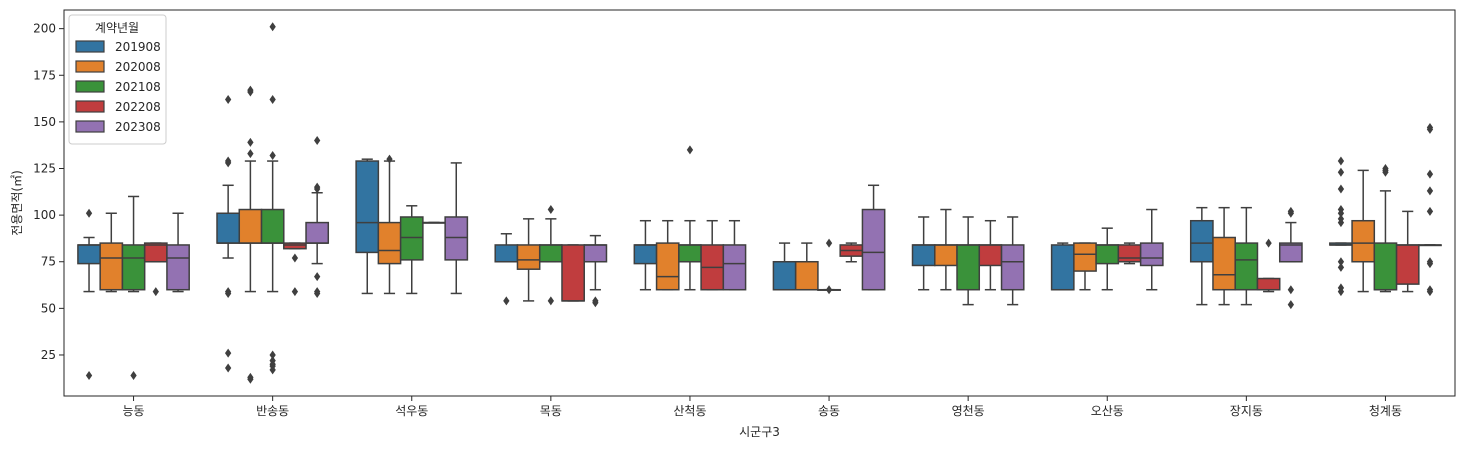  What do you see at coordinates (689, 411) in the screenshot?
I see `x-tick-label: 산척동` at bounding box center [689, 411].